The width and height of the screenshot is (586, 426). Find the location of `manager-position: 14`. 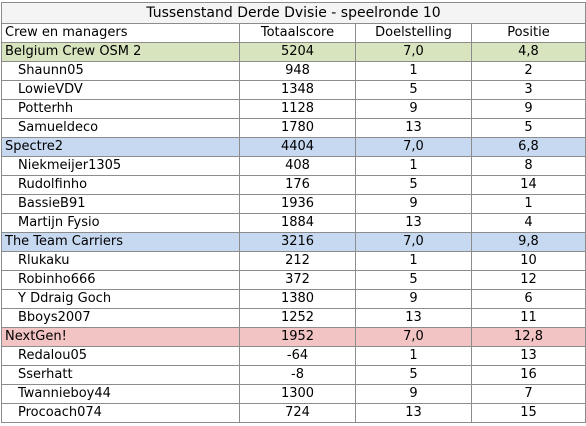

manager-position: 14 is located at coordinates (528, 185).